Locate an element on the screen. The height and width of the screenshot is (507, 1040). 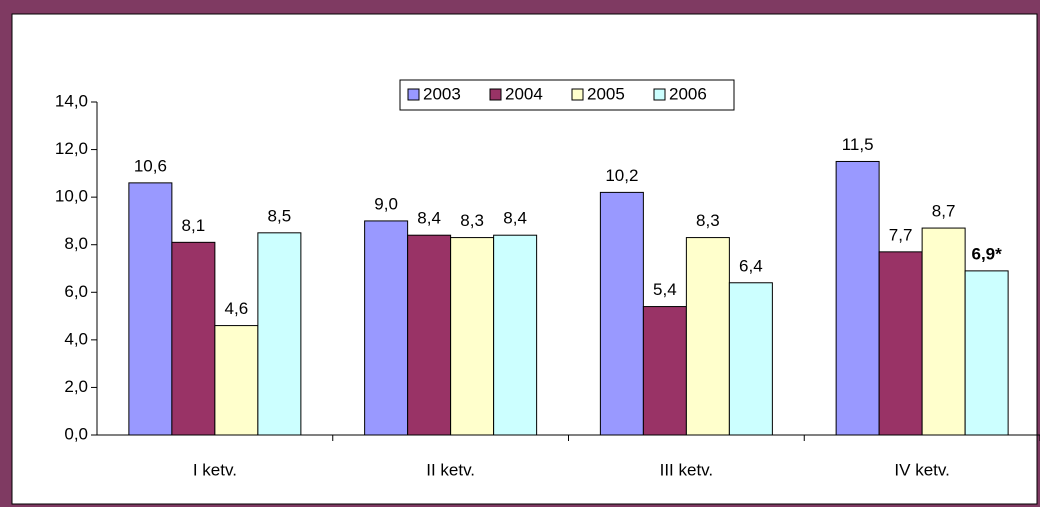
data-label: 6,4 is located at coordinates (751, 265).